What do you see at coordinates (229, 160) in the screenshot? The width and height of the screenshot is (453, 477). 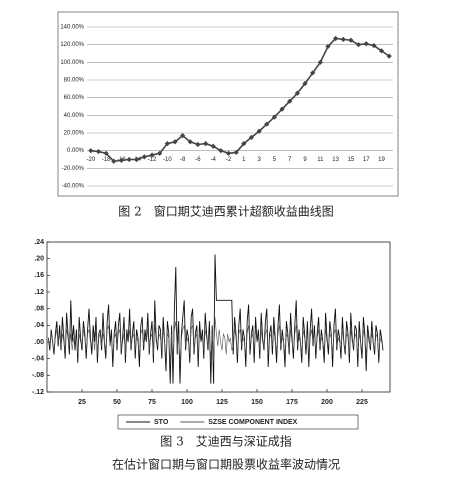 I see `x-tick-label: -2` at bounding box center [229, 160].